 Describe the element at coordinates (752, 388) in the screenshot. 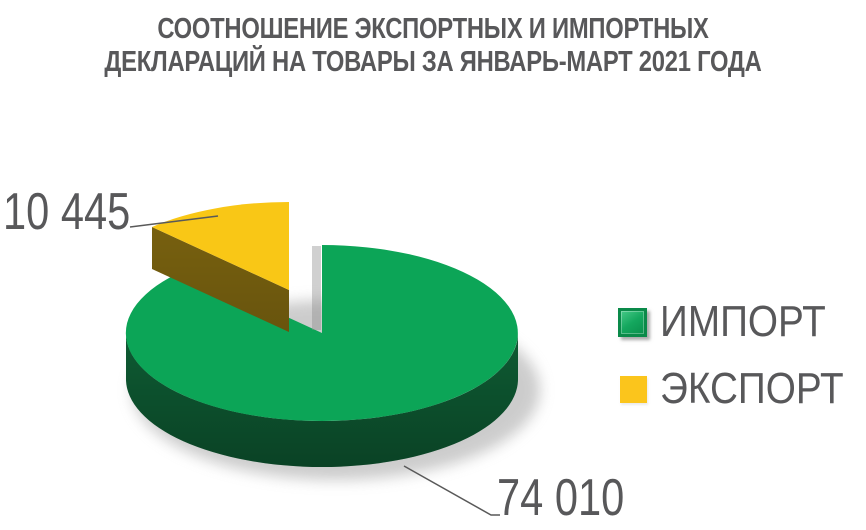

I see `legend-label-export: ЭКСПОРТ` at that location.